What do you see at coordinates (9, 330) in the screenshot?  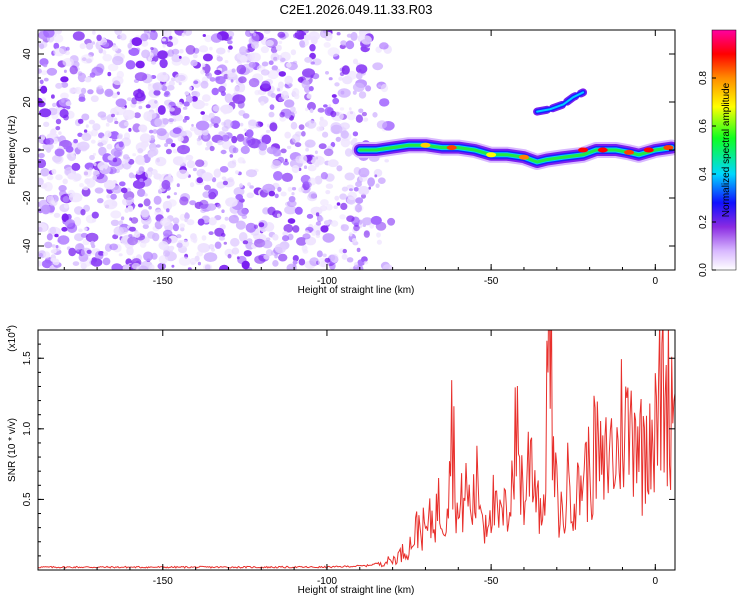 I see `snr-scale-exponent: 4` at bounding box center [9, 330].